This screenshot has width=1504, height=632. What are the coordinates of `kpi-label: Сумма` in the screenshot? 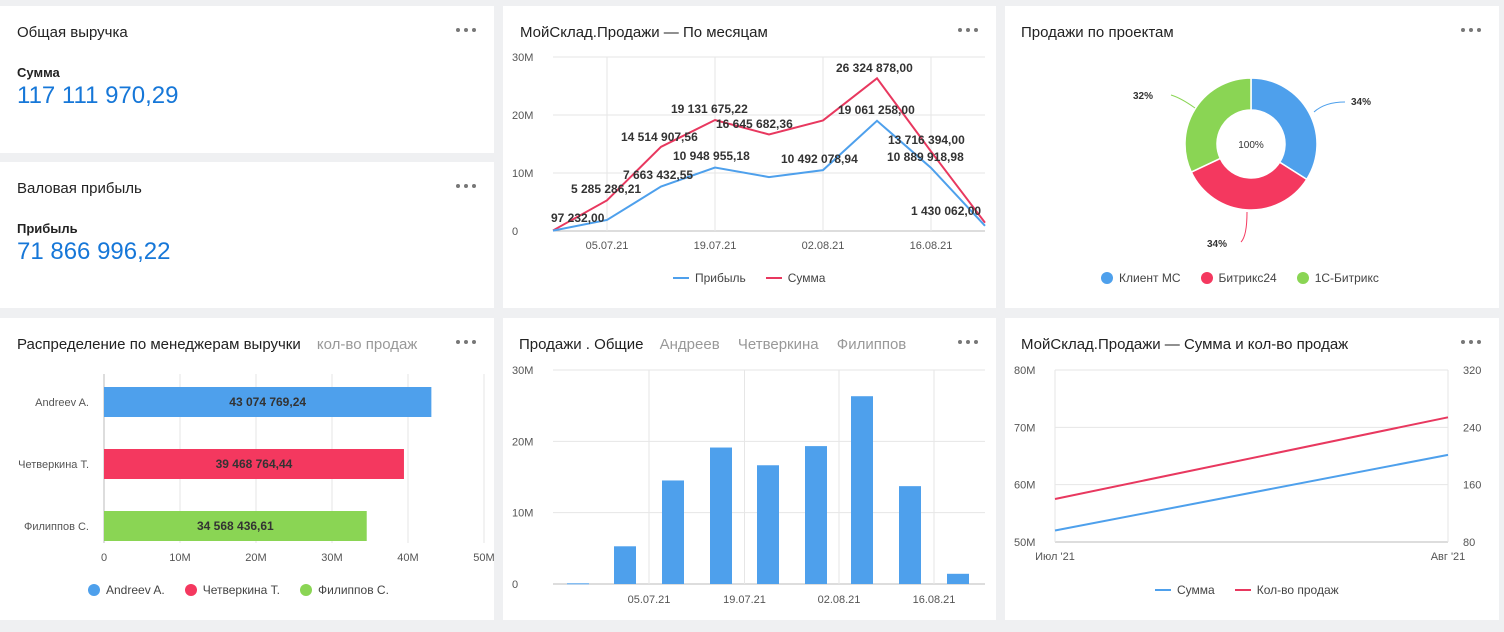 It's located at (38, 72).